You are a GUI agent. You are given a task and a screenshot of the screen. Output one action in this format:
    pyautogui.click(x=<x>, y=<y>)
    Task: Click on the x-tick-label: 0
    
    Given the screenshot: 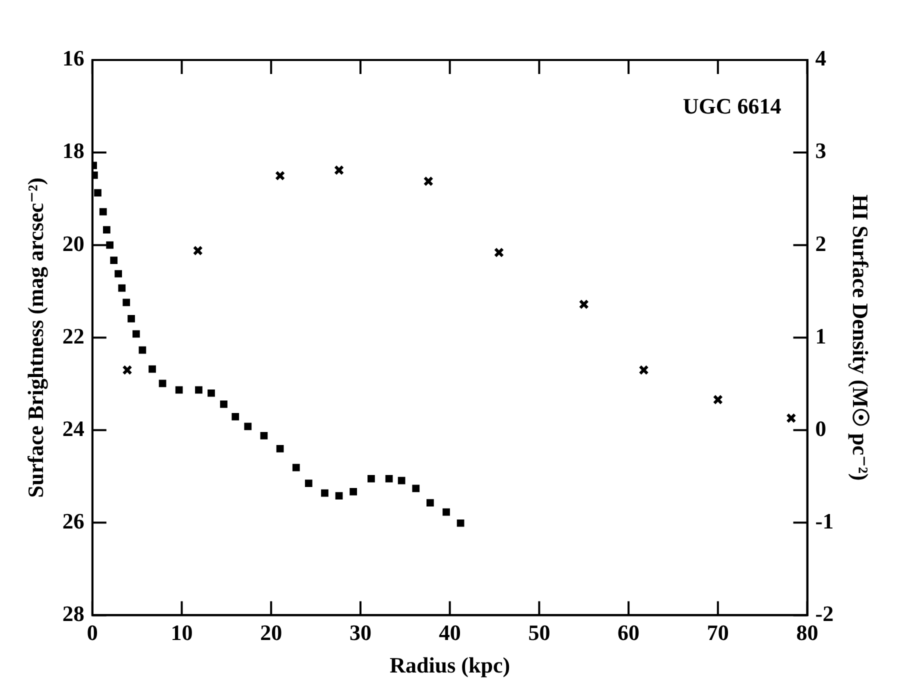 What is the action you would take?
    pyautogui.click(x=92, y=633)
    